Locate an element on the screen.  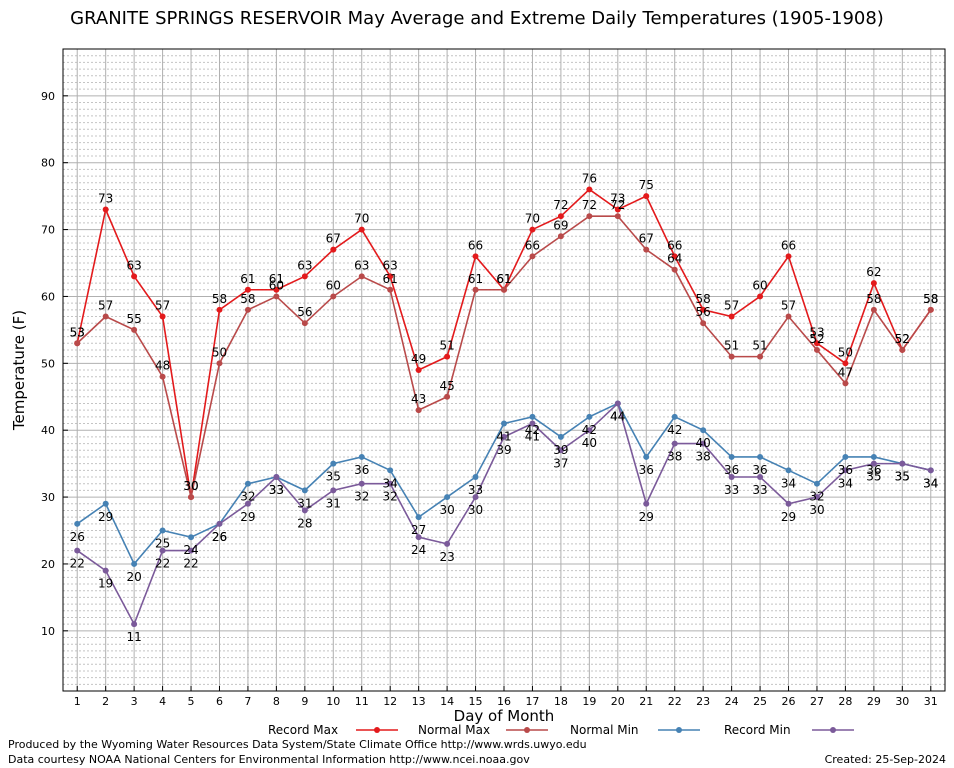
x-tick-label: 4 is located at coordinates (162, 701).